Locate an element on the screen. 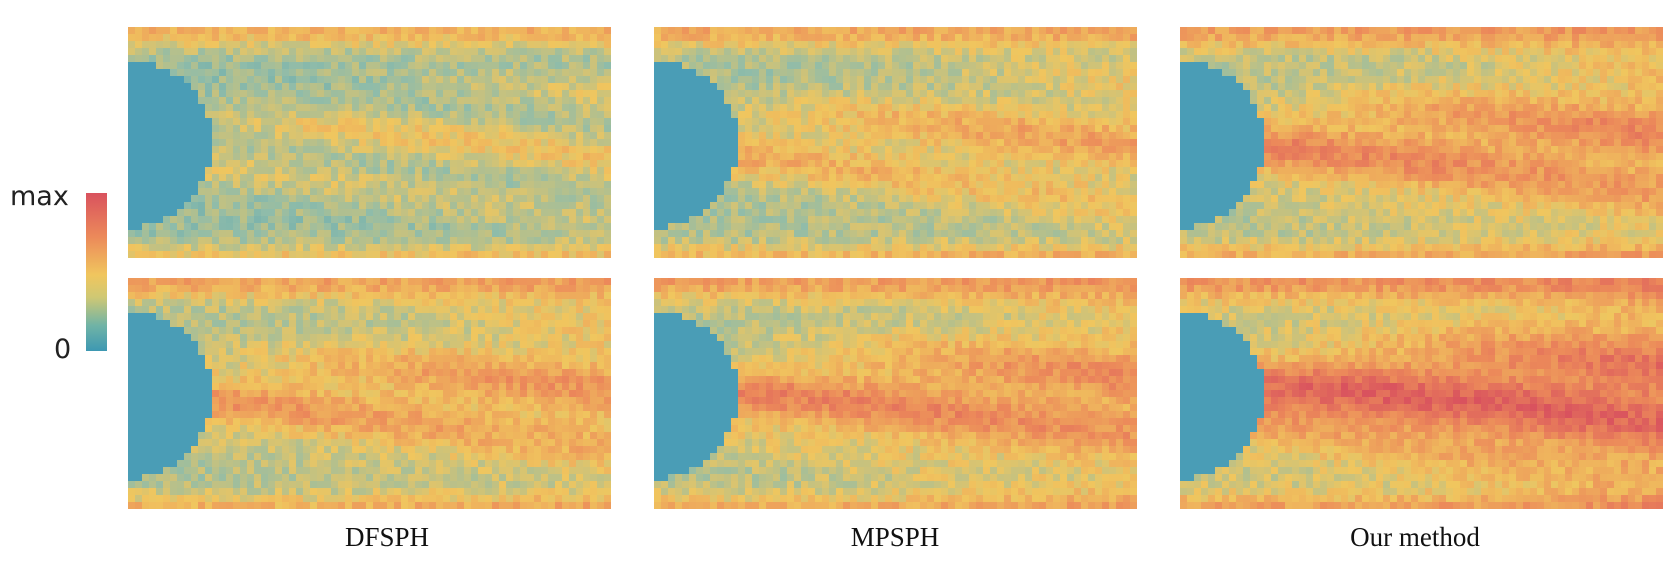  caption-dfsph: DFSPH is located at coordinates (387, 537).